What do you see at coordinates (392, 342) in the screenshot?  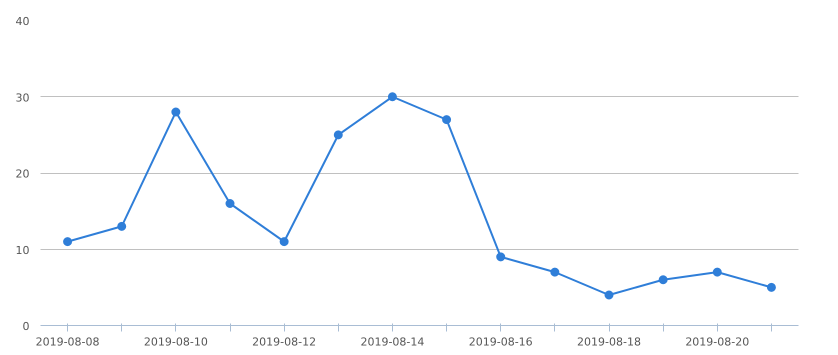 I see `x-tick-label: 2019-08-14` at bounding box center [392, 342].